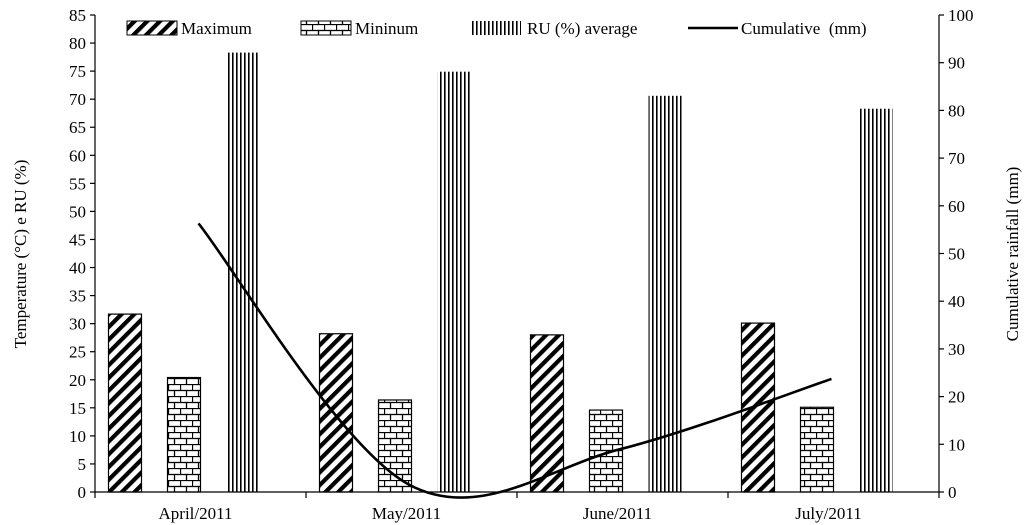  I want to click on y-tick-label: 75, so click(77, 71).